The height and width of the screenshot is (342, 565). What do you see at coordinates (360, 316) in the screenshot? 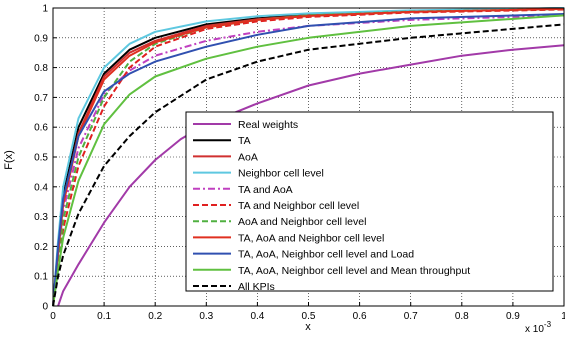
I see `x-tick-label: 0.6` at bounding box center [360, 316].